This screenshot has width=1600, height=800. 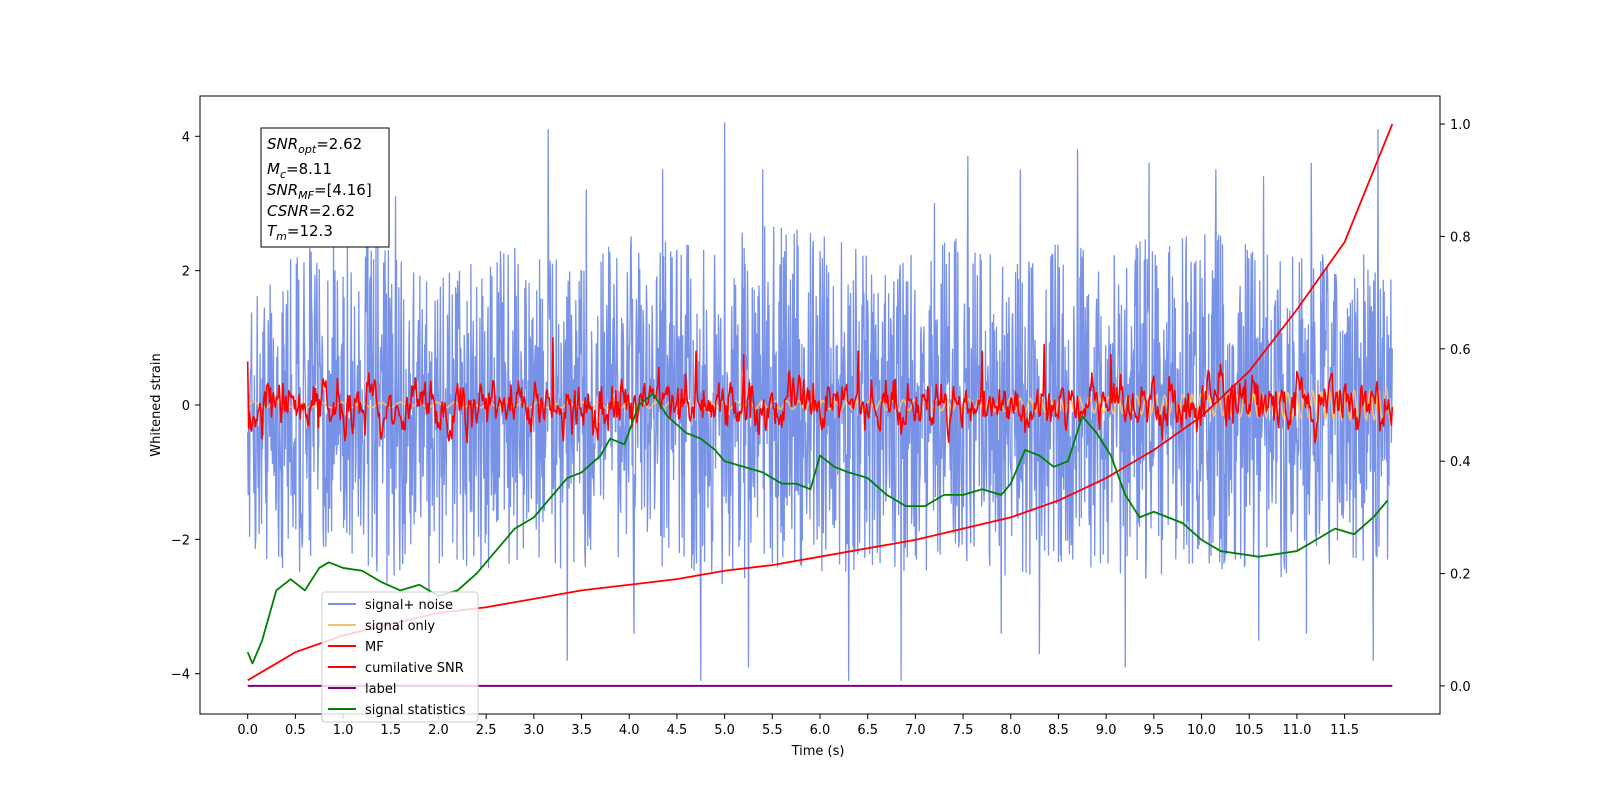 What do you see at coordinates (343, 730) in the screenshot?
I see `x-tick-label: 1.0` at bounding box center [343, 730].